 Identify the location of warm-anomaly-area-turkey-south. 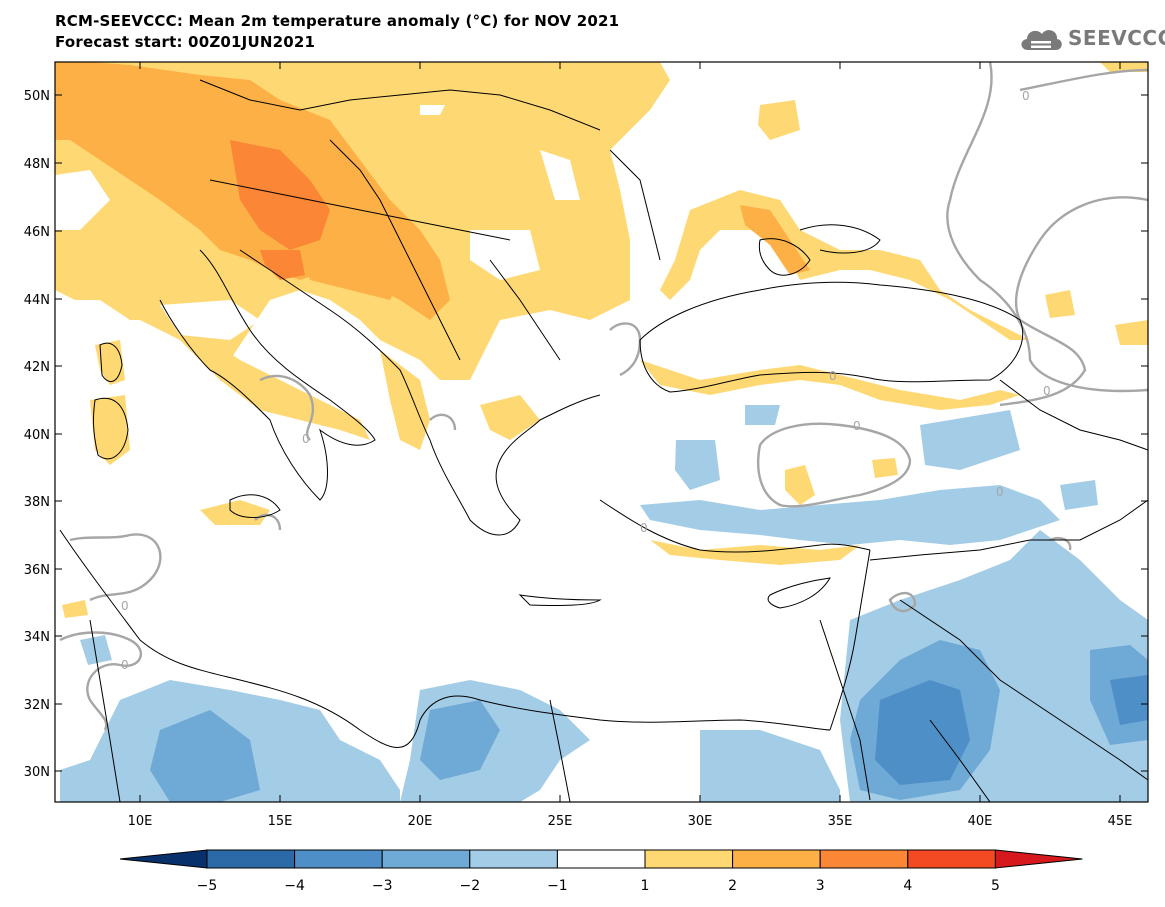
(755, 552).